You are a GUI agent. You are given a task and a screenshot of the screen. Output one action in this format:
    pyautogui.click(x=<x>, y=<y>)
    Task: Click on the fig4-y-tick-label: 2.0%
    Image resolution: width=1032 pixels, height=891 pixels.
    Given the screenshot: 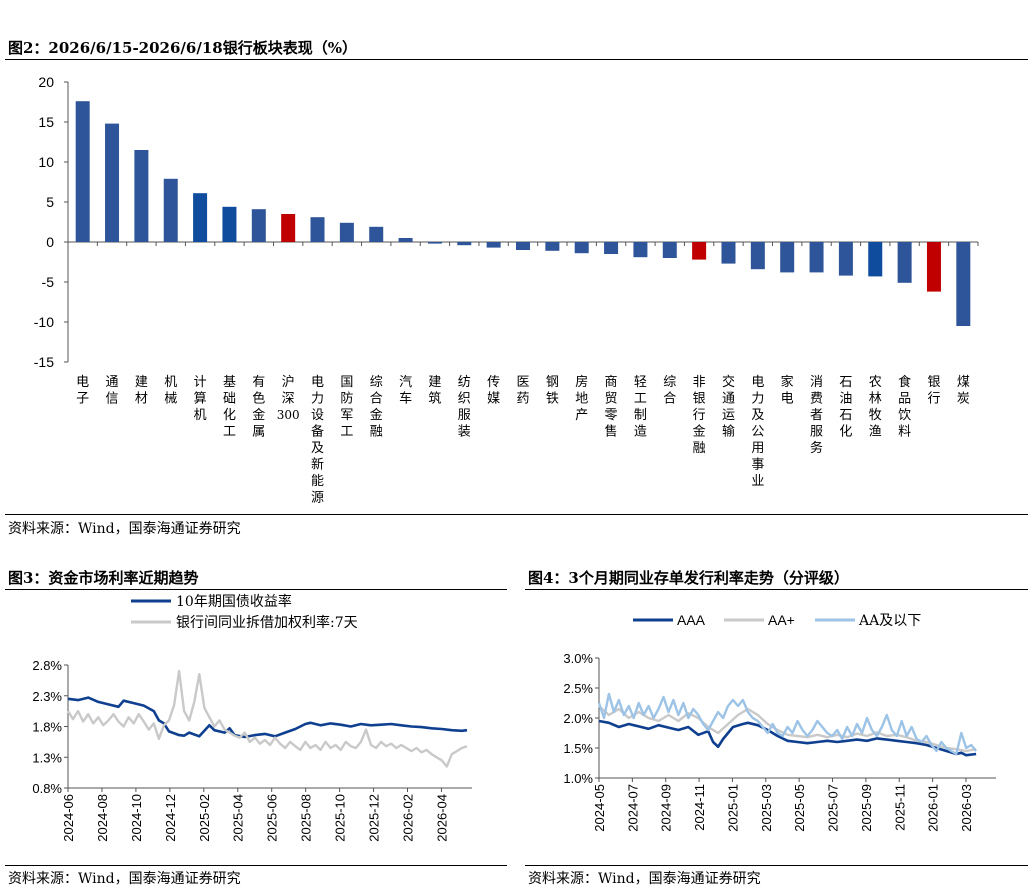 What is the action you would take?
    pyautogui.click(x=578, y=718)
    